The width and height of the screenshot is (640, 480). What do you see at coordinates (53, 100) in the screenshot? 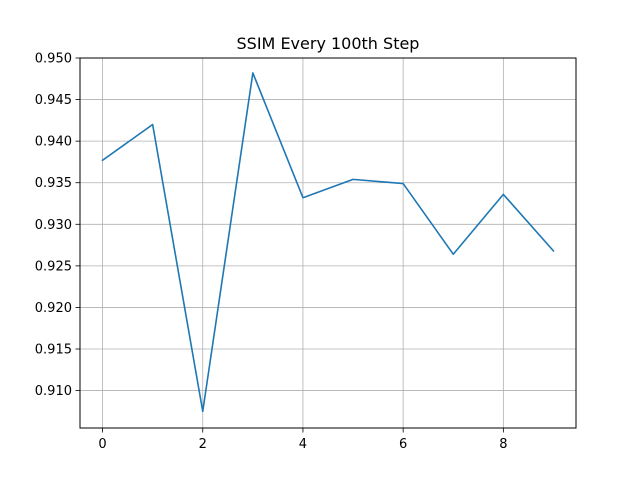
I see `y-tick-label: 0.945` at bounding box center [53, 100].